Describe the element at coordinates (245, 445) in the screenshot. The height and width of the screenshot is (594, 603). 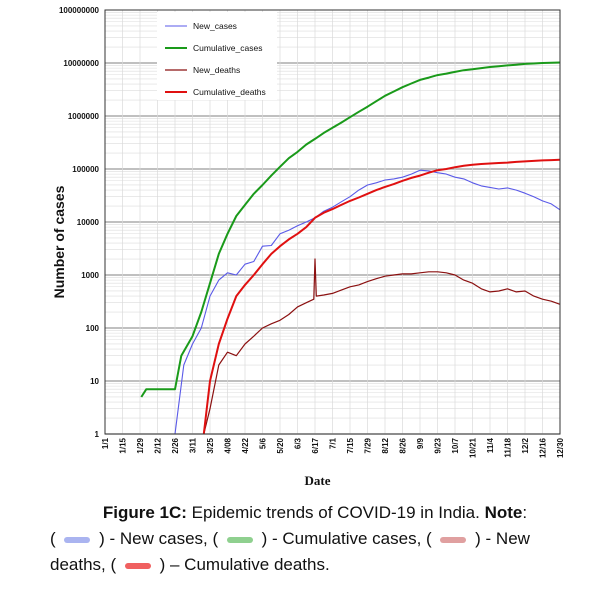
I see `x-tick-label: 4/22` at that location.